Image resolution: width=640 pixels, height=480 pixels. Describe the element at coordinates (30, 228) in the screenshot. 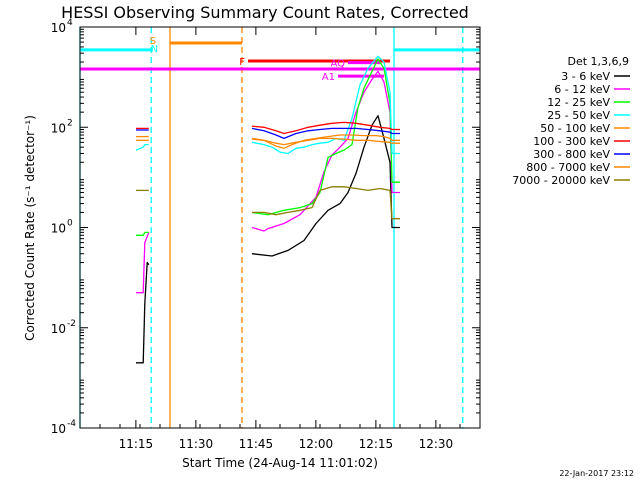

I see `y-axis-label: Corrected Count Rate (s⁻¹ detector⁻¹)` at that location.